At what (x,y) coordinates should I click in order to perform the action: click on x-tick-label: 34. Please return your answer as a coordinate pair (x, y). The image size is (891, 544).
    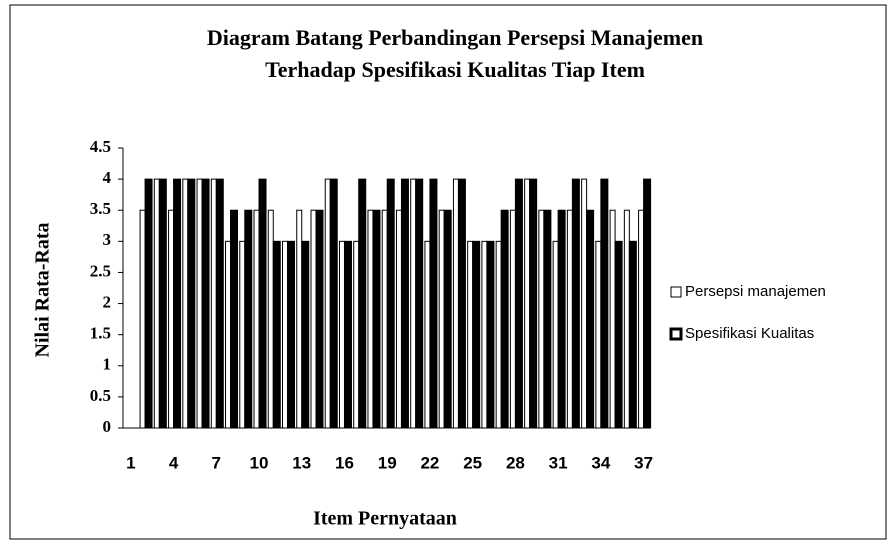
    Looking at the image, I should click on (600, 462).